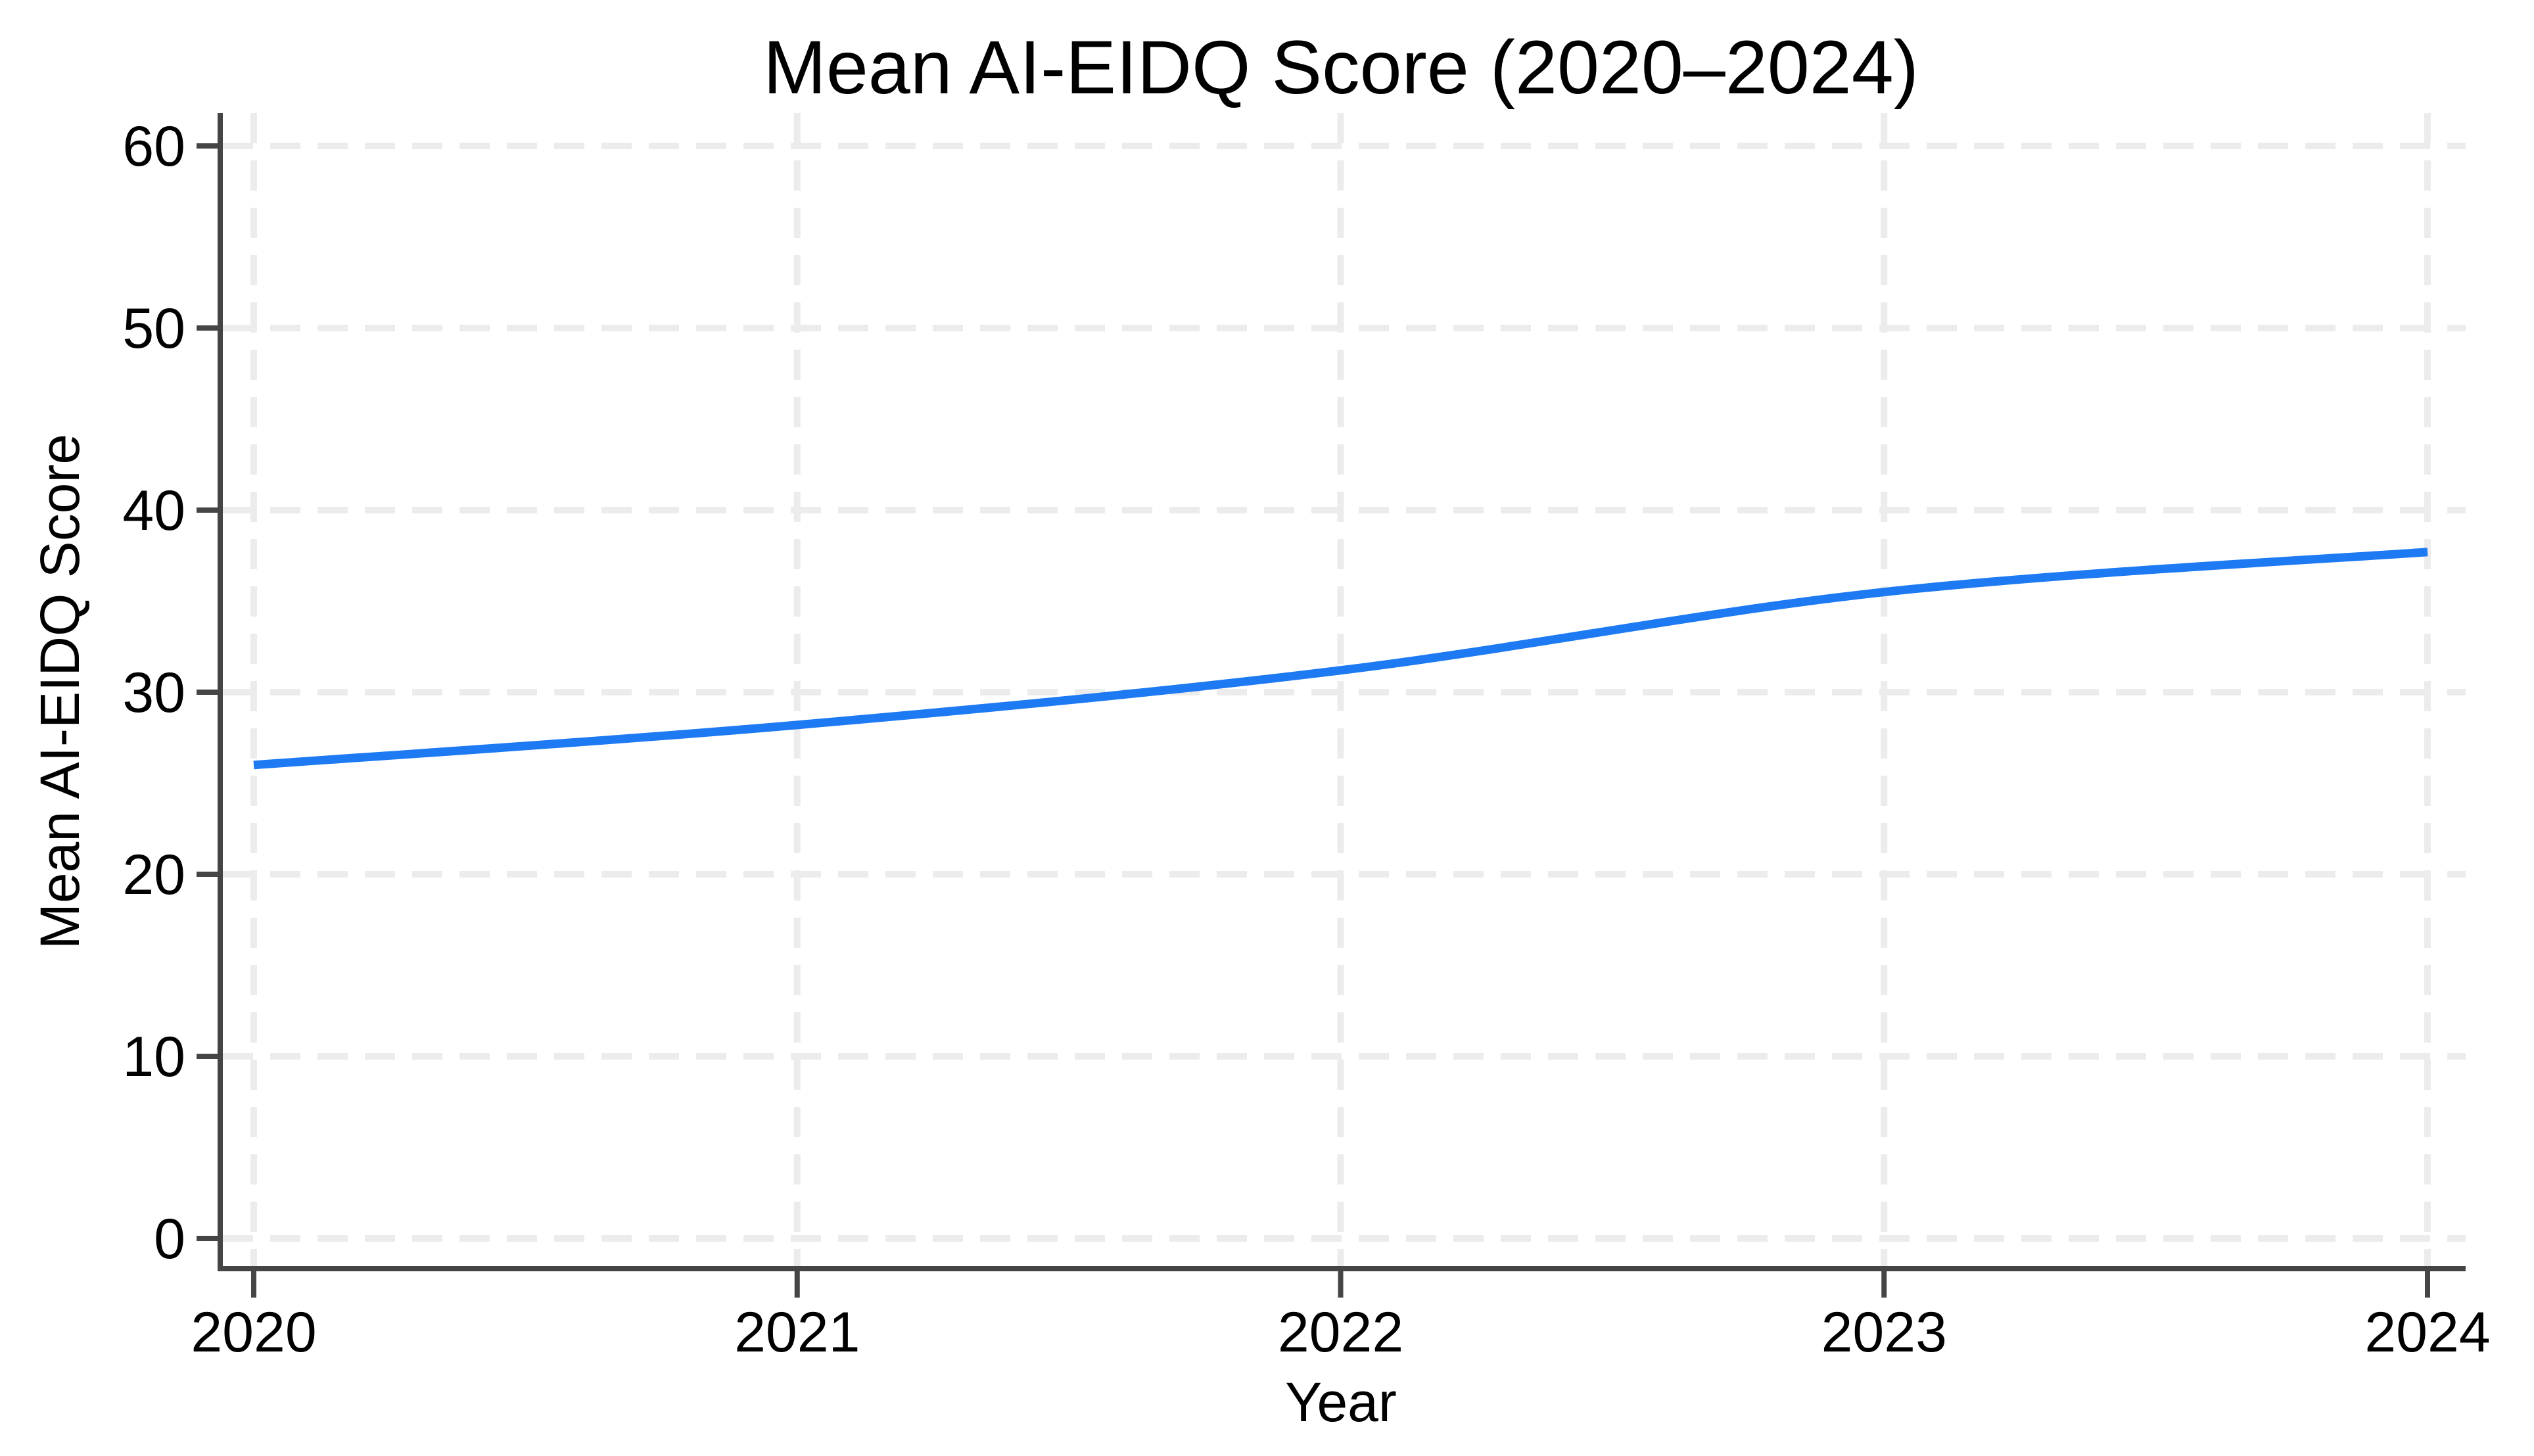 The width and height of the screenshot is (2534, 1456). I want to click on y-tick-label: 0, so click(169, 1239).